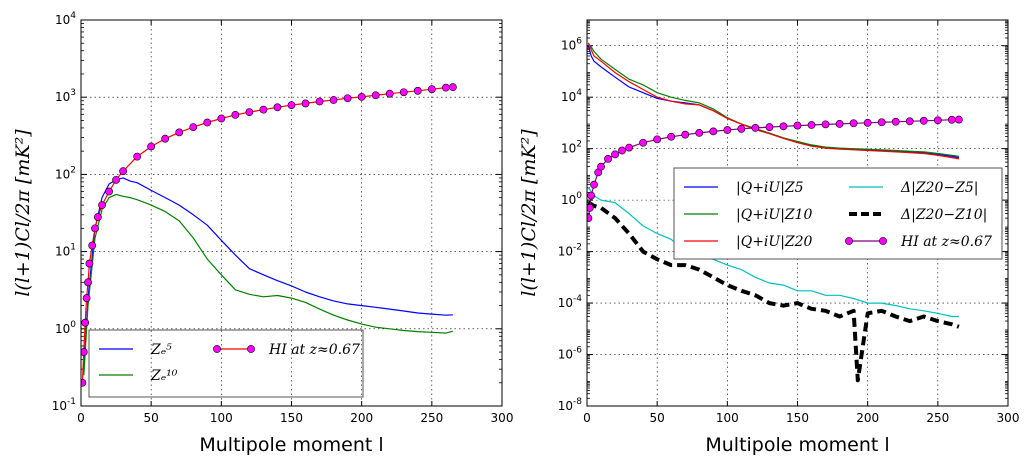  What do you see at coordinates (570, 251) in the screenshot?
I see `y-tick-label: 10⁻²` at bounding box center [570, 251].